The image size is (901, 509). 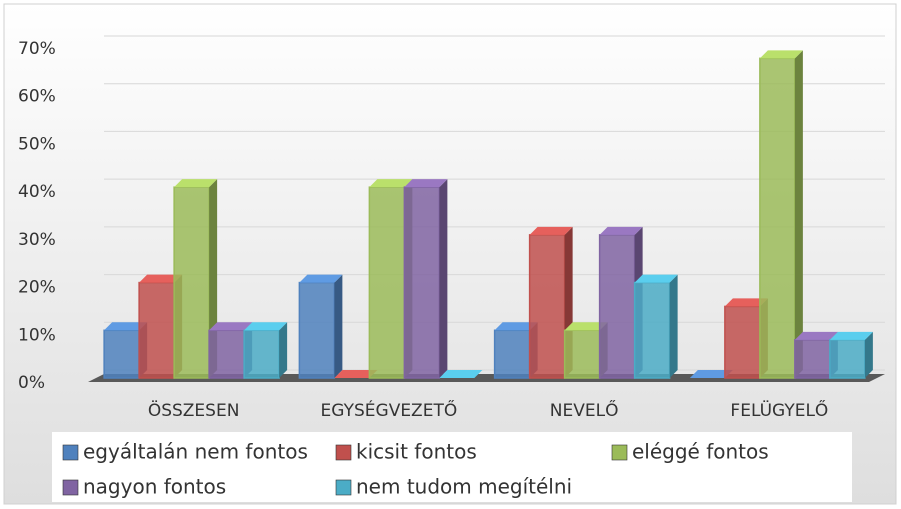 I want to click on legend-label: kicsit fontos, so click(x=416, y=452).